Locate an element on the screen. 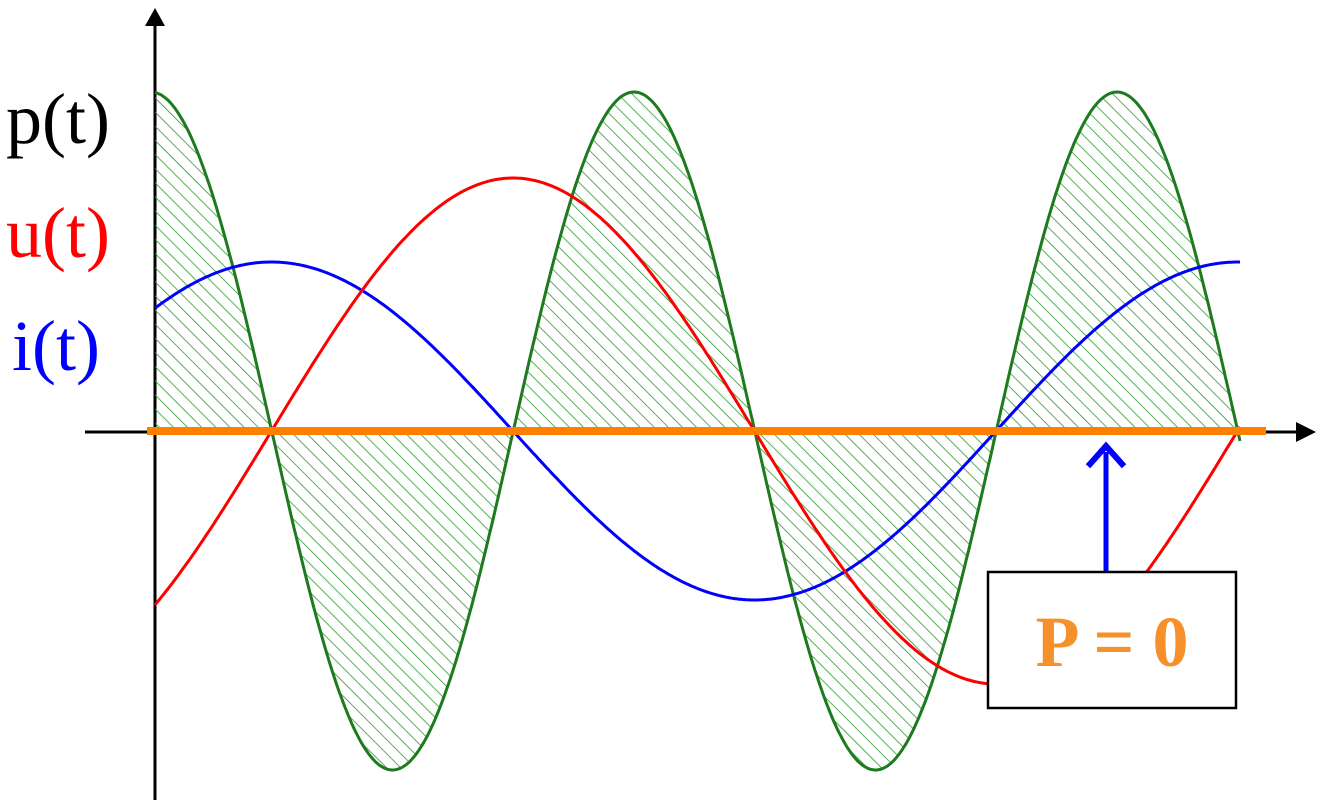  annotation-box is located at coordinates (1112, 640).